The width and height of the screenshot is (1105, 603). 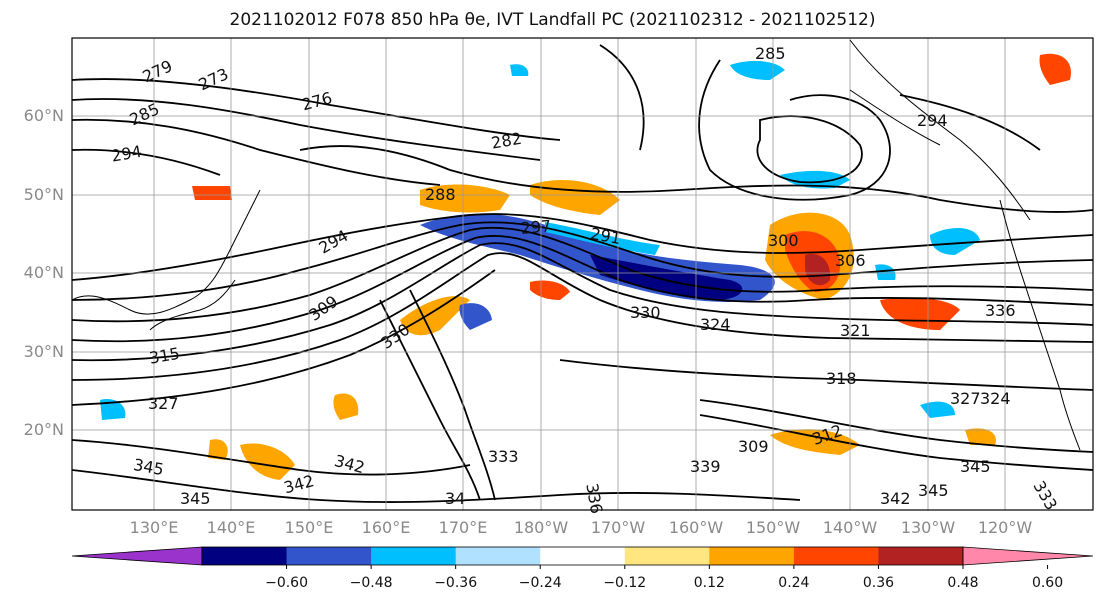 I want to click on aleutians, so click(x=895, y=117).